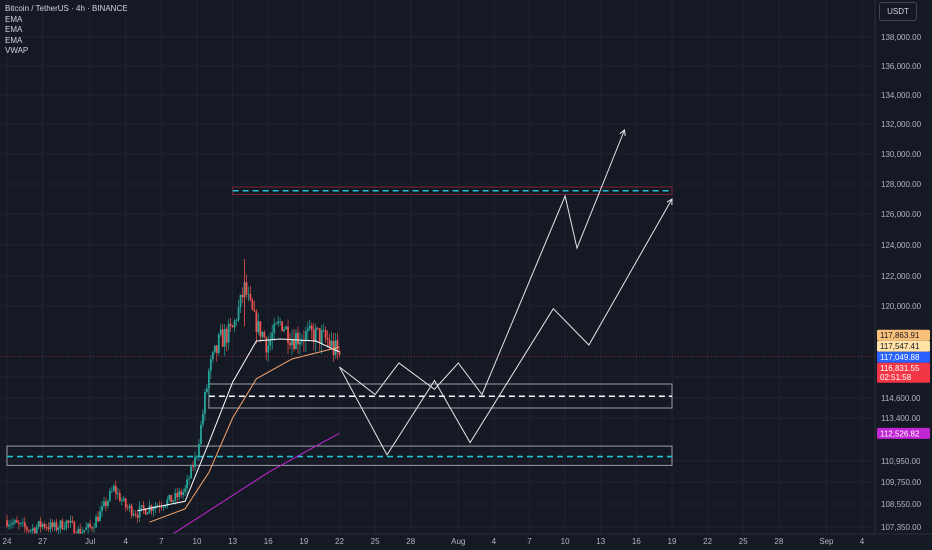 The image size is (932, 550). I want to click on price-tick-label: 120,000.00, so click(901, 306).